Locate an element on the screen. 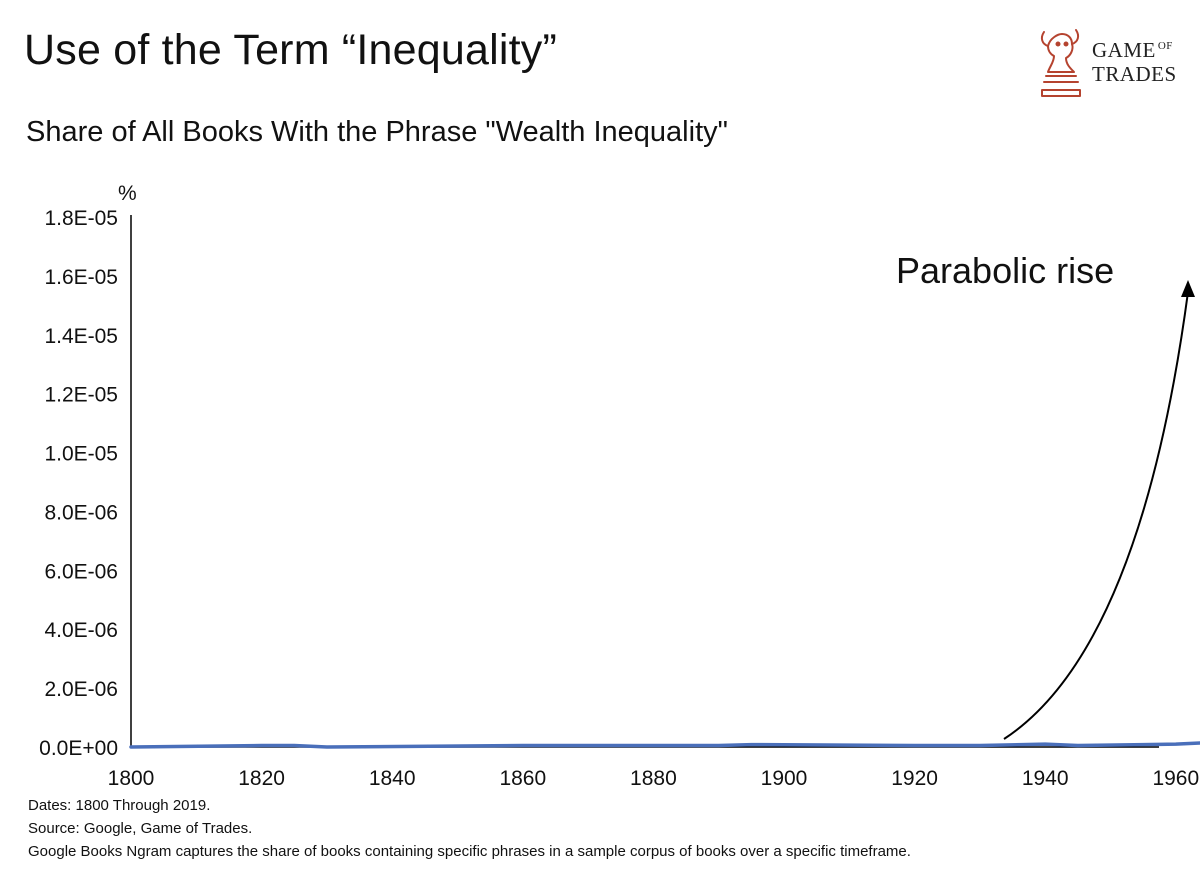  annotation-label: Parabolic rise is located at coordinates (1005, 270).